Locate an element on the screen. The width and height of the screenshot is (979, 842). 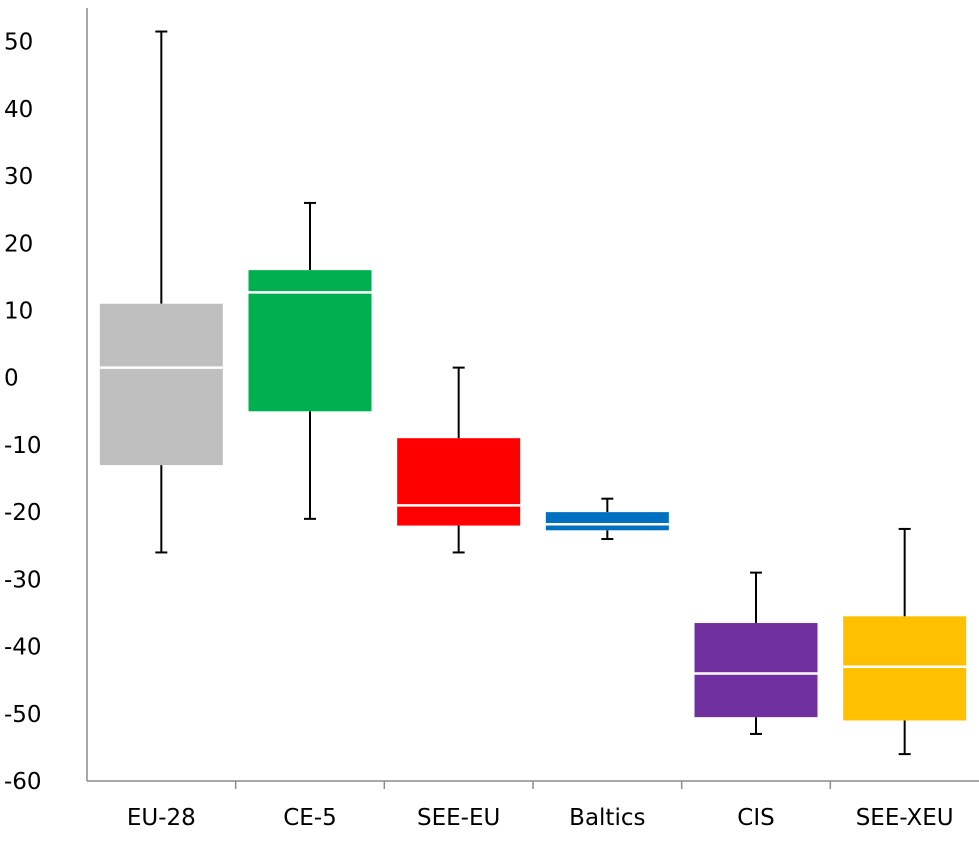
box-see-xeu is located at coordinates (905, 641).